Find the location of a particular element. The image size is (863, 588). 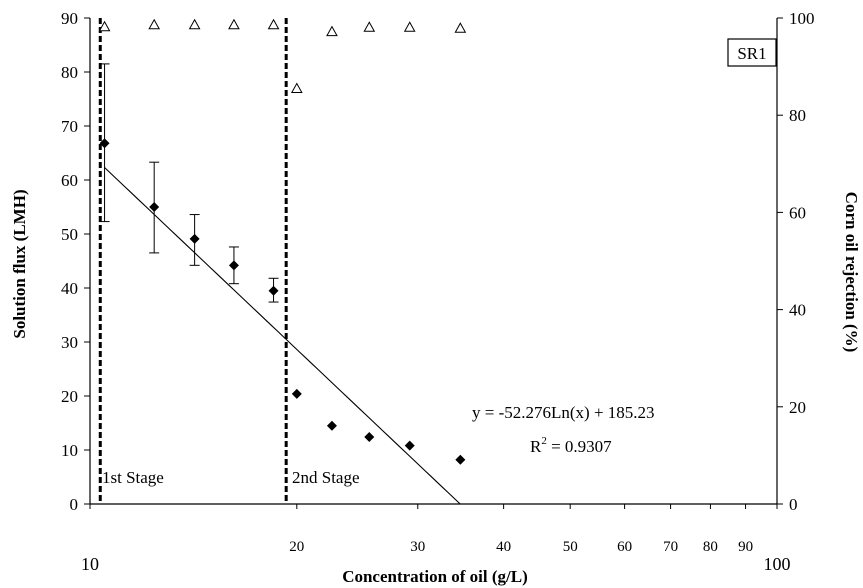

y-tick-label: 70 is located at coordinates (69, 126).